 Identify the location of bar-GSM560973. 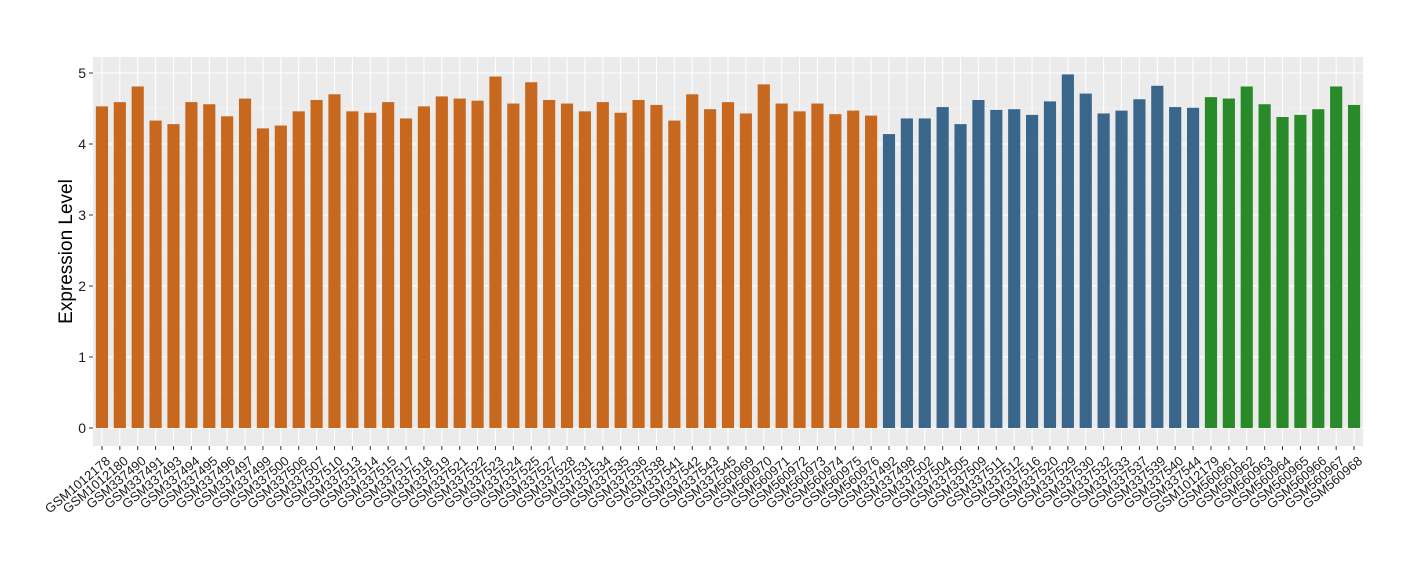
(817, 265).